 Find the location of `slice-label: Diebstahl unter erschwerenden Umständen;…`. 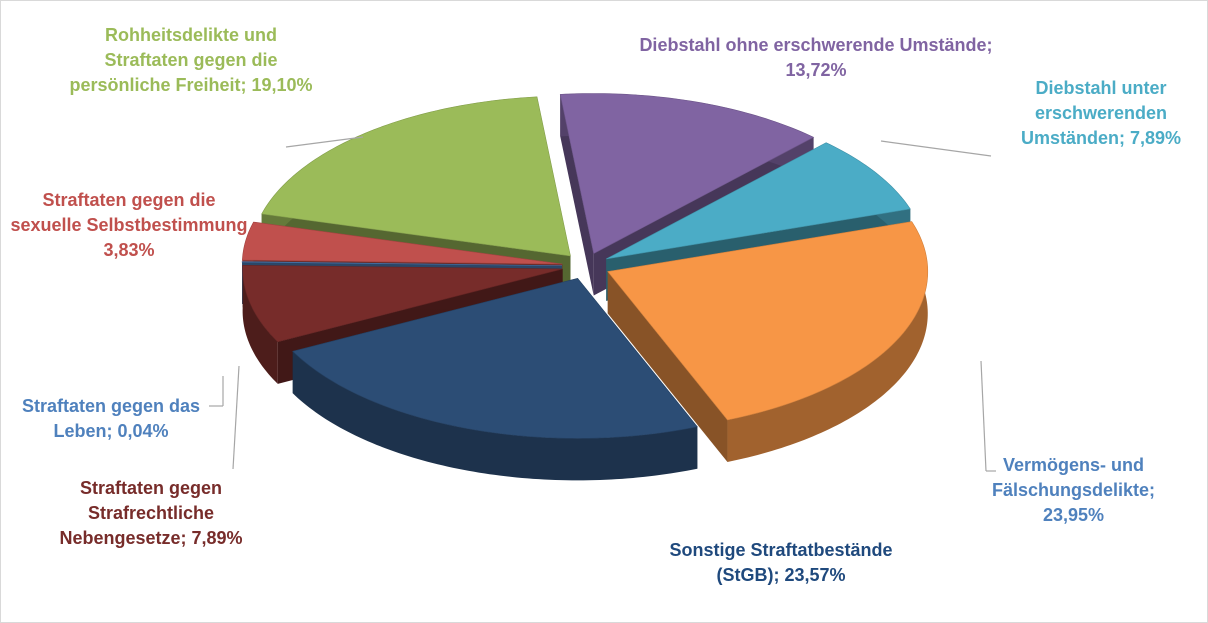

slice-label: Diebstahl unter erschwerenden Umständen;… is located at coordinates (1099, 113).